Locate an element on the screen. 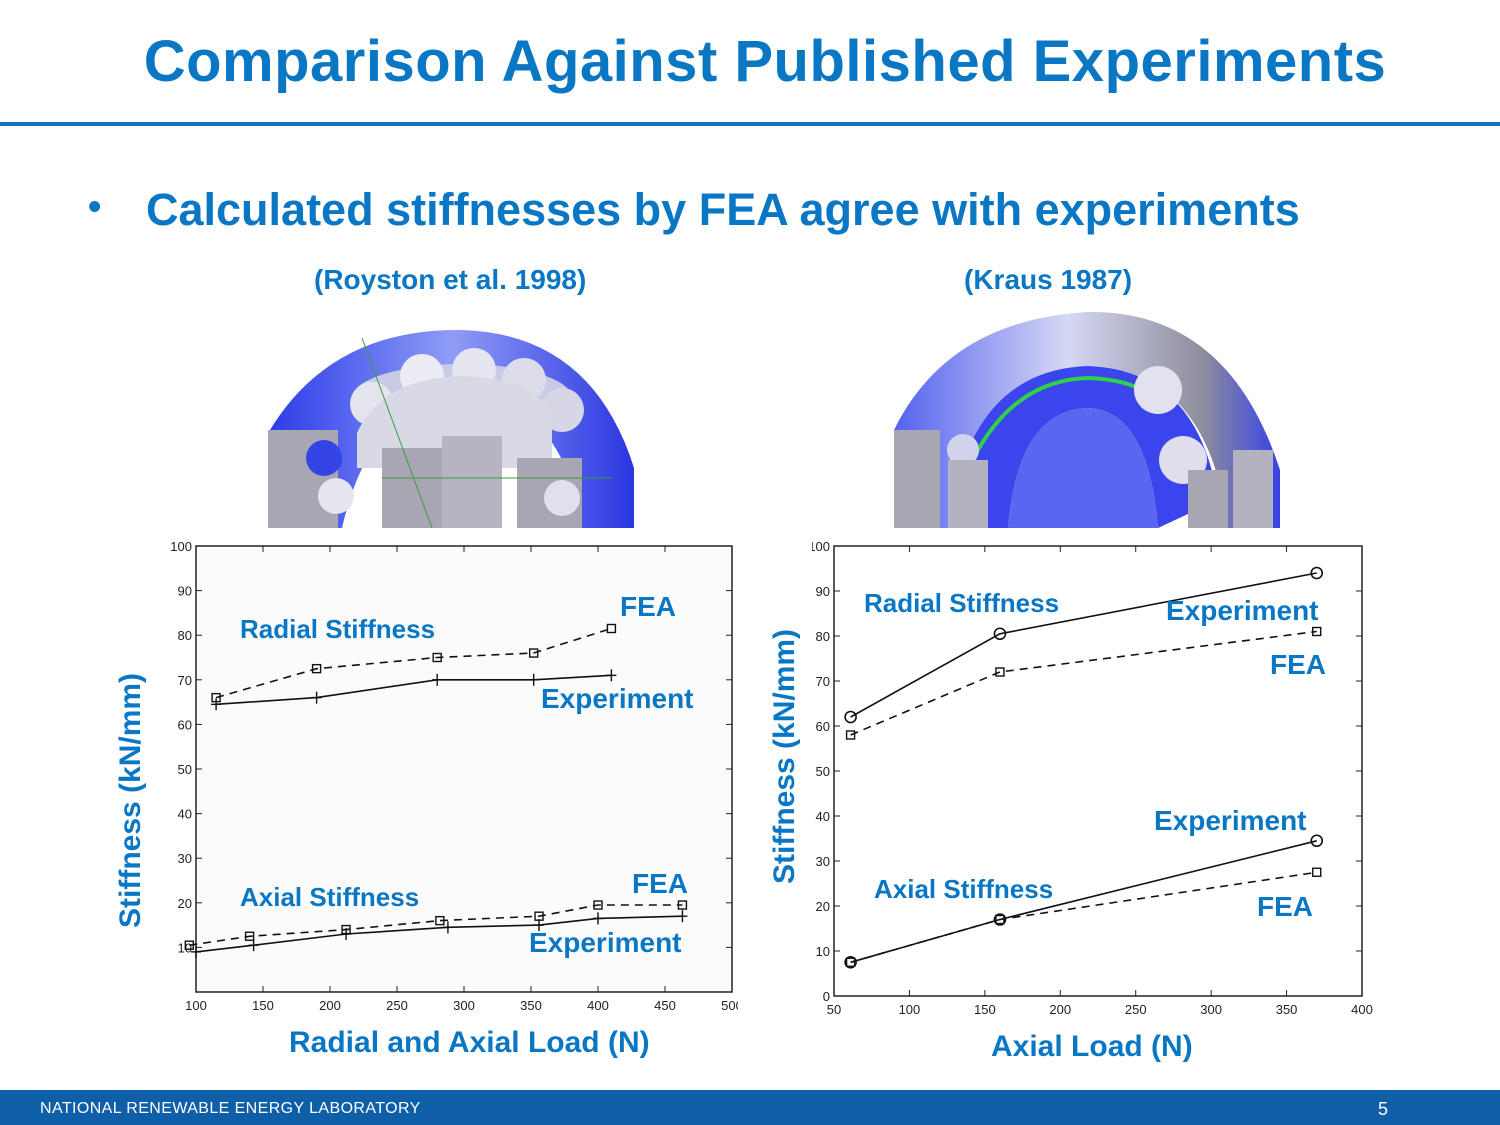  bearing-model-left-image is located at coordinates (451, 429).